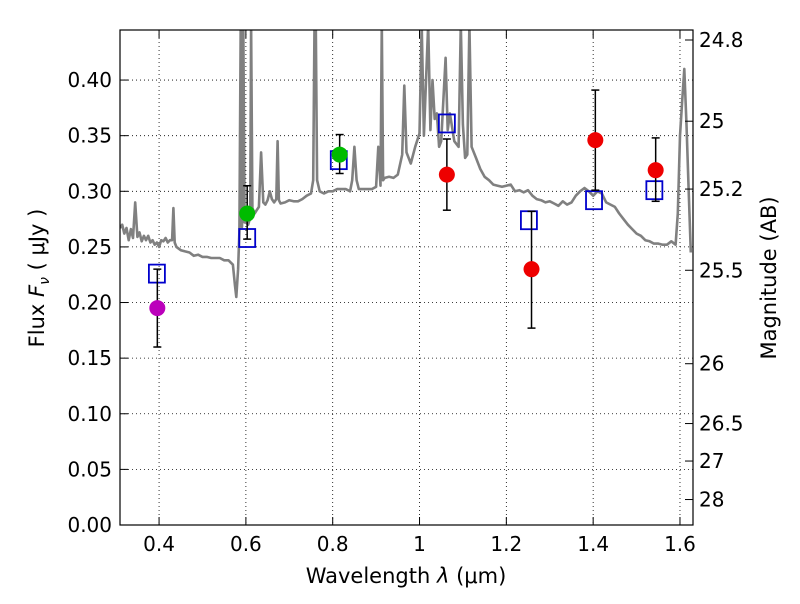  Describe the element at coordinates (721, 270) in the screenshot. I see `magnitude-tick-label: 25.5` at that location.